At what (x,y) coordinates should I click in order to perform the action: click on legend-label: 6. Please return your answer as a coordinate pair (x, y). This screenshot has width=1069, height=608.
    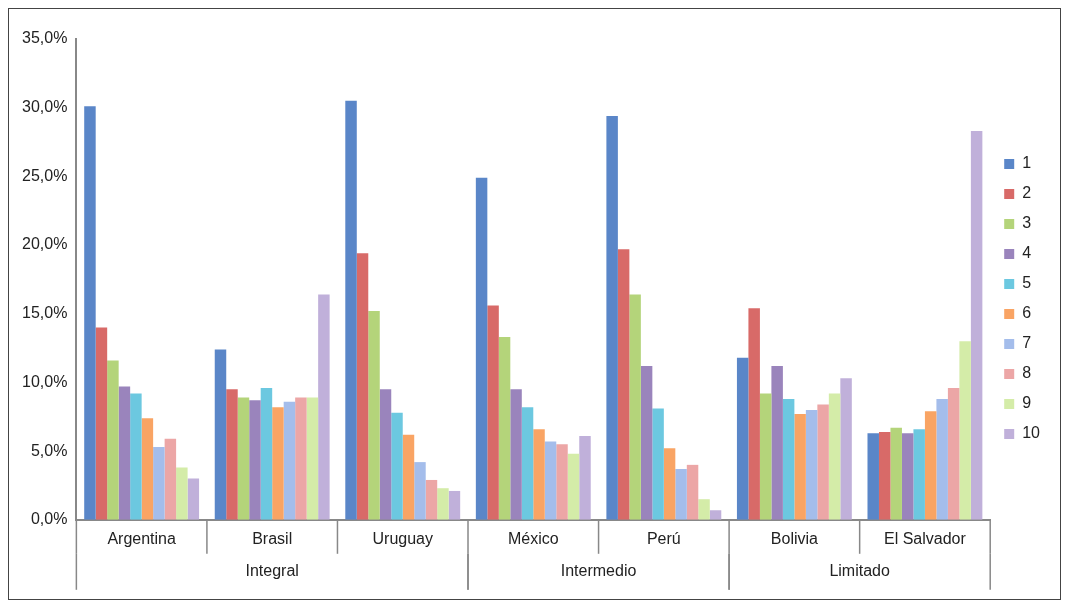
    Looking at the image, I should click on (1027, 313).